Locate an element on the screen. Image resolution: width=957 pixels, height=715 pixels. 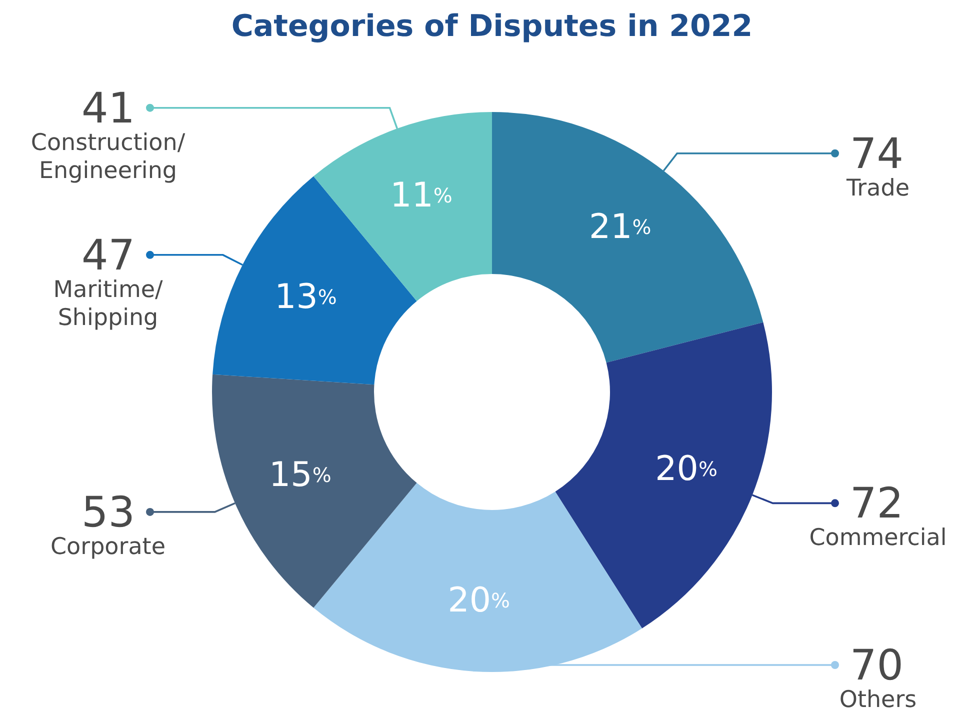
text: 72 is located at coordinates (877, 503).